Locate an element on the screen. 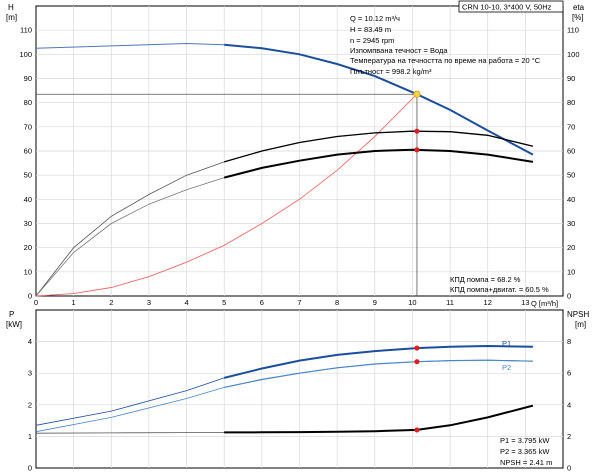  power-tick-label: 0 is located at coordinates (30, 468).